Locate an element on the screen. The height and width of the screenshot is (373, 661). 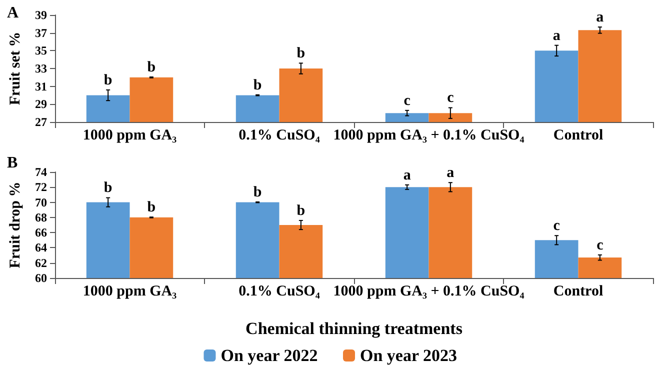
y-axis-title: Fruit drop % is located at coordinates (16, 225).